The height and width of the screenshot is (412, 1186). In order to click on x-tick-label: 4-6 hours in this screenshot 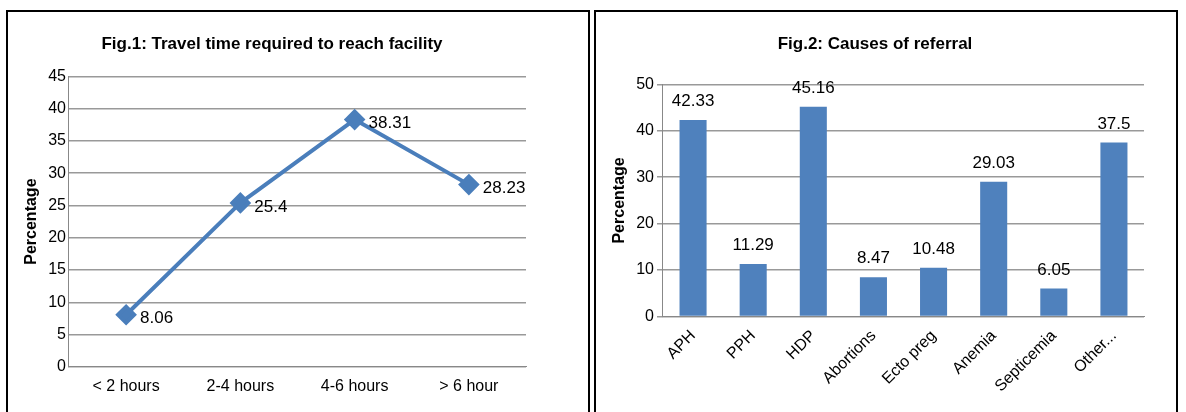, I will do `click(354, 385)`.